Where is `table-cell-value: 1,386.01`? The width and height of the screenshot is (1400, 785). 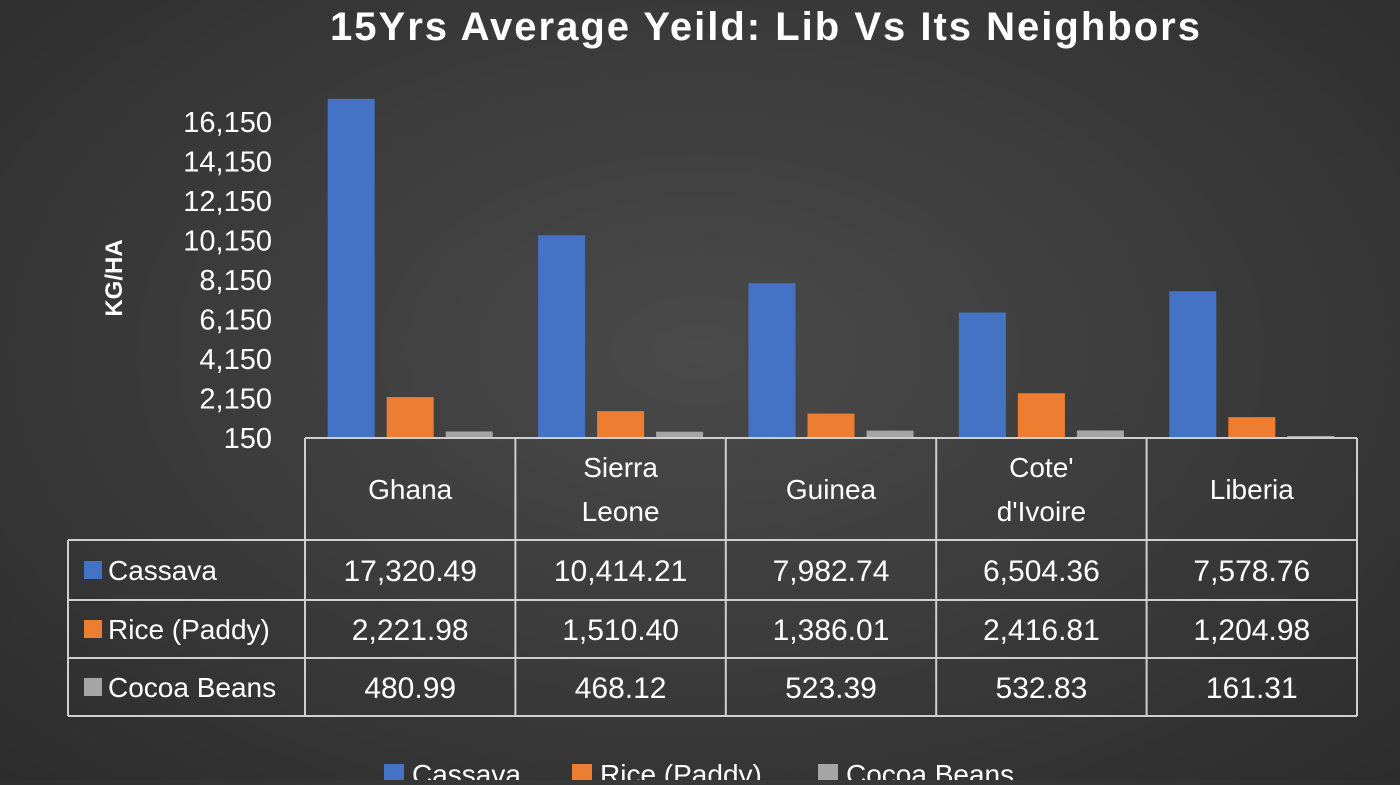
table-cell-value: 1,386.01 is located at coordinates (831, 630).